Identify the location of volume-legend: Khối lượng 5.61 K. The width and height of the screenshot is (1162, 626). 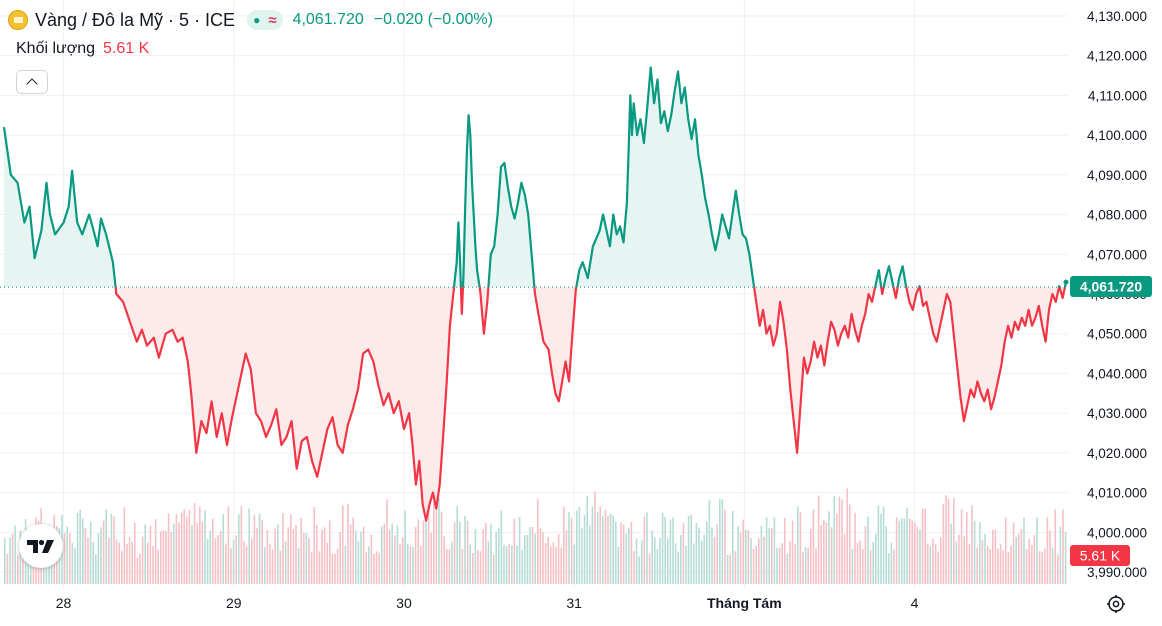
(82, 49).